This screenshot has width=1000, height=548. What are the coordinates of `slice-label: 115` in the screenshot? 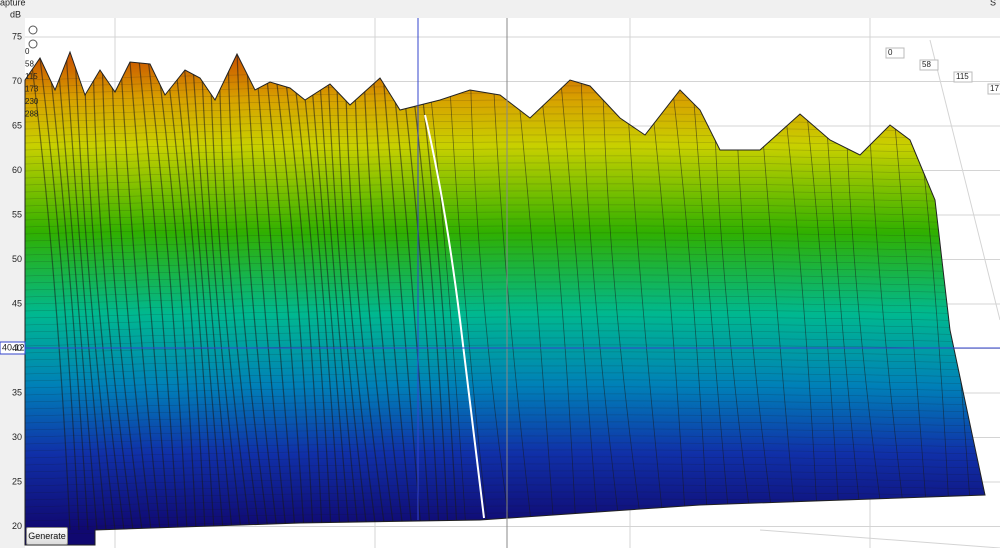 It's located at (962, 76).